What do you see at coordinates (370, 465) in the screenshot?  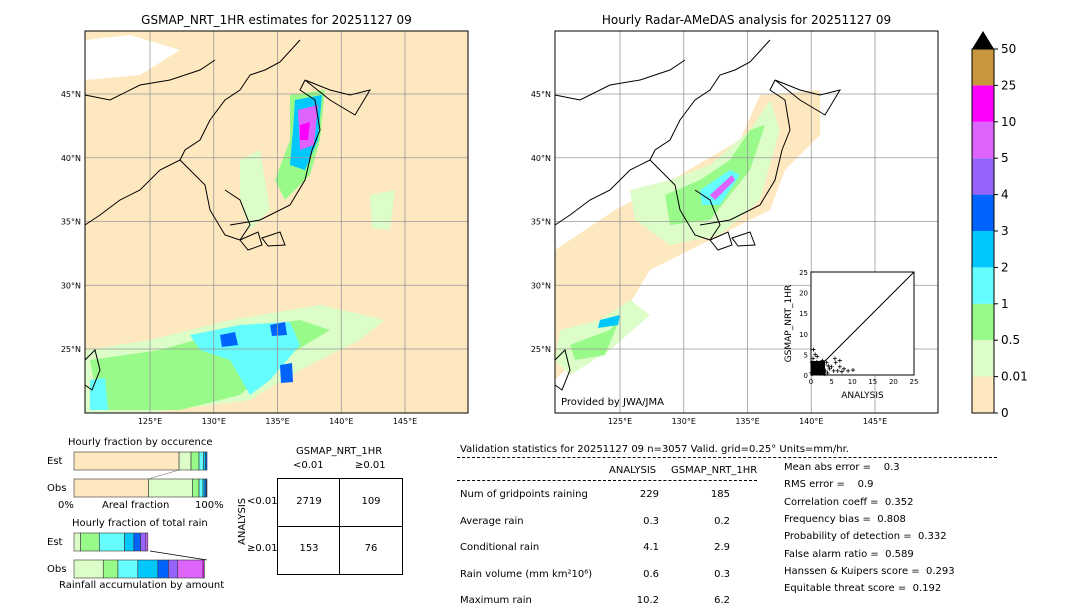 I see `ct-col-ge: ≥0.01` at bounding box center [370, 465].